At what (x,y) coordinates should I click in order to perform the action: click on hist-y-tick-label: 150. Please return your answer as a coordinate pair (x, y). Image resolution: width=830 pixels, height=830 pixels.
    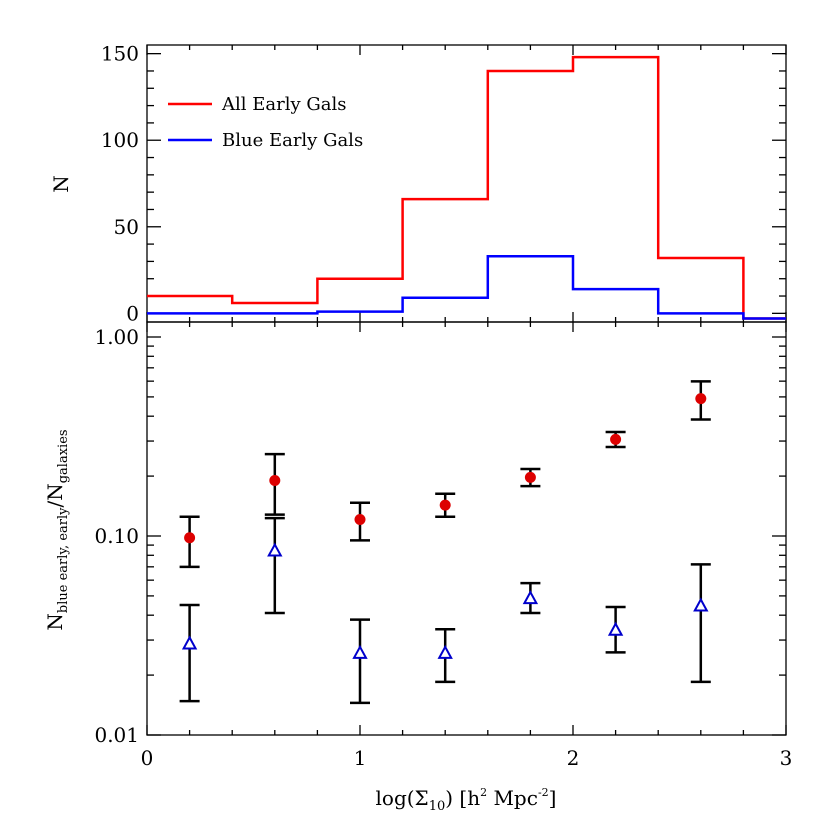
    Looking at the image, I should click on (120, 54).